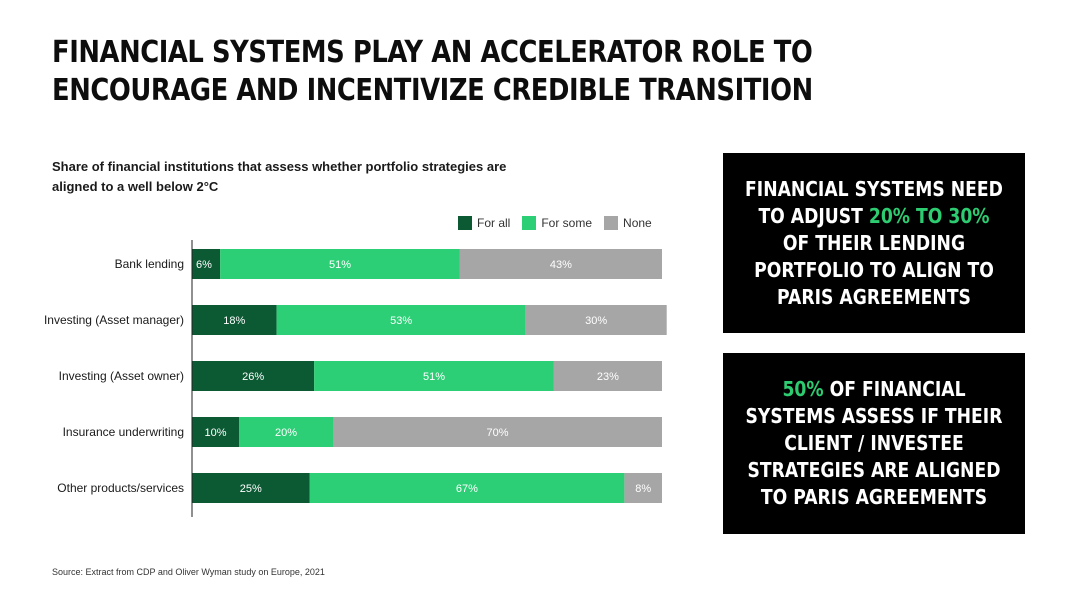 The height and width of the screenshot is (607, 1080). I want to click on data-label: 6%, so click(204, 265).